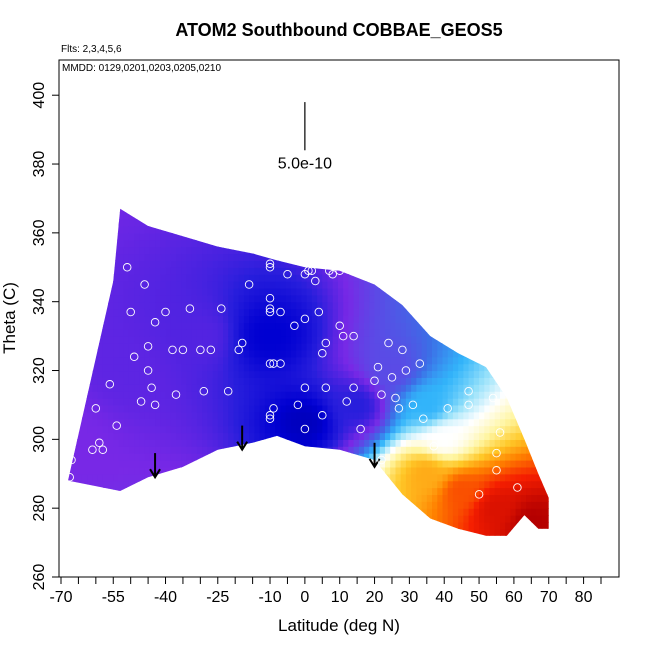 Image resolution: width=650 pixels, height=650 pixels. I want to click on observation-point, so click(103, 449).